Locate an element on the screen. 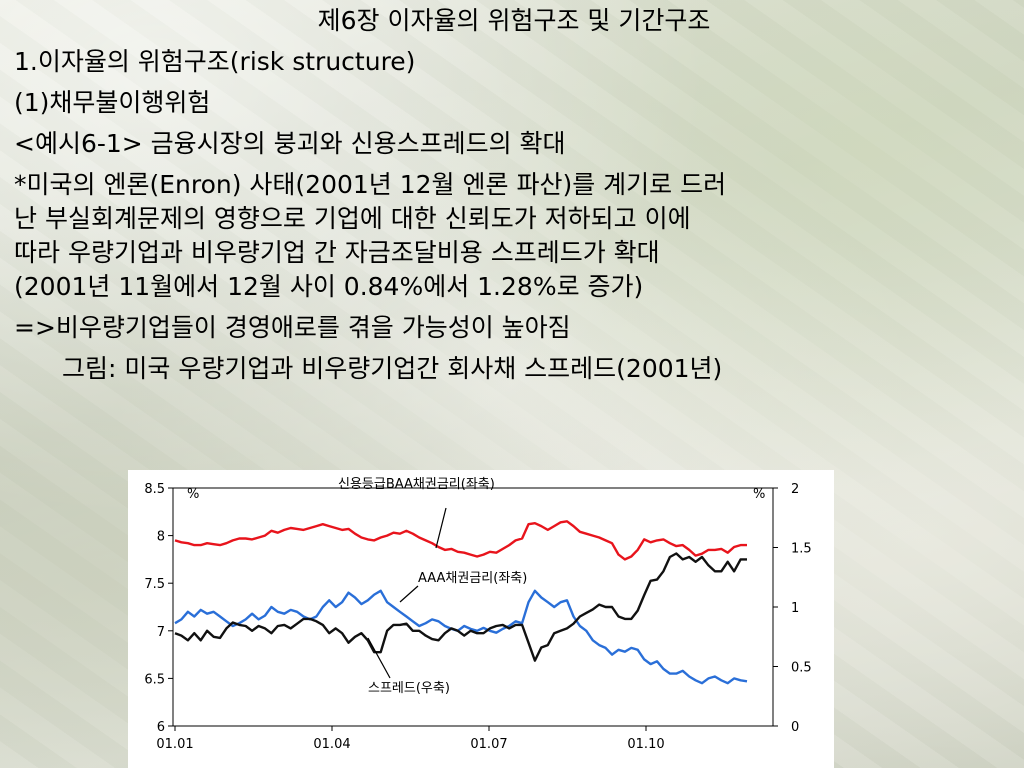  left-tick-label: 7 is located at coordinates (161, 632).